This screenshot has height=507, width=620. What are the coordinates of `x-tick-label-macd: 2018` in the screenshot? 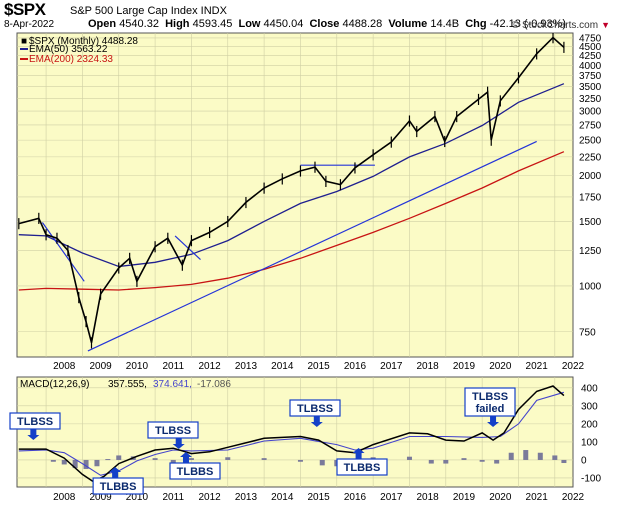 It's located at (428, 497).